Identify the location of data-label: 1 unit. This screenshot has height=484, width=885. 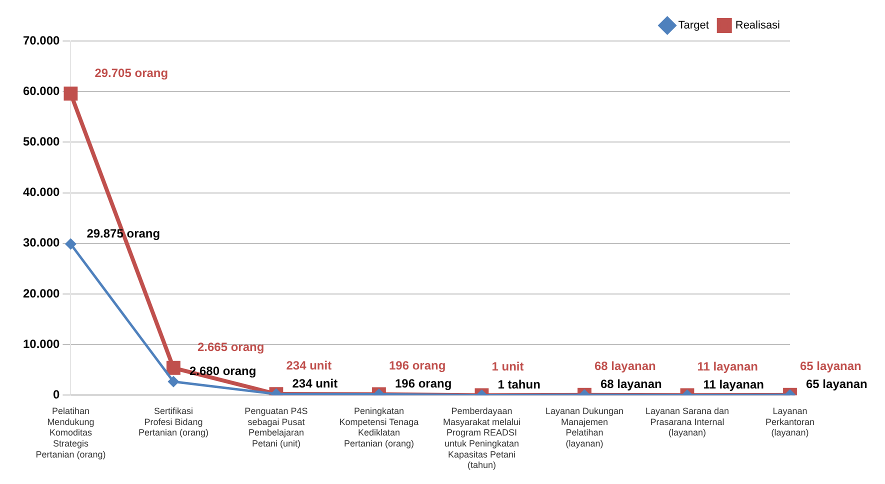
(508, 367).